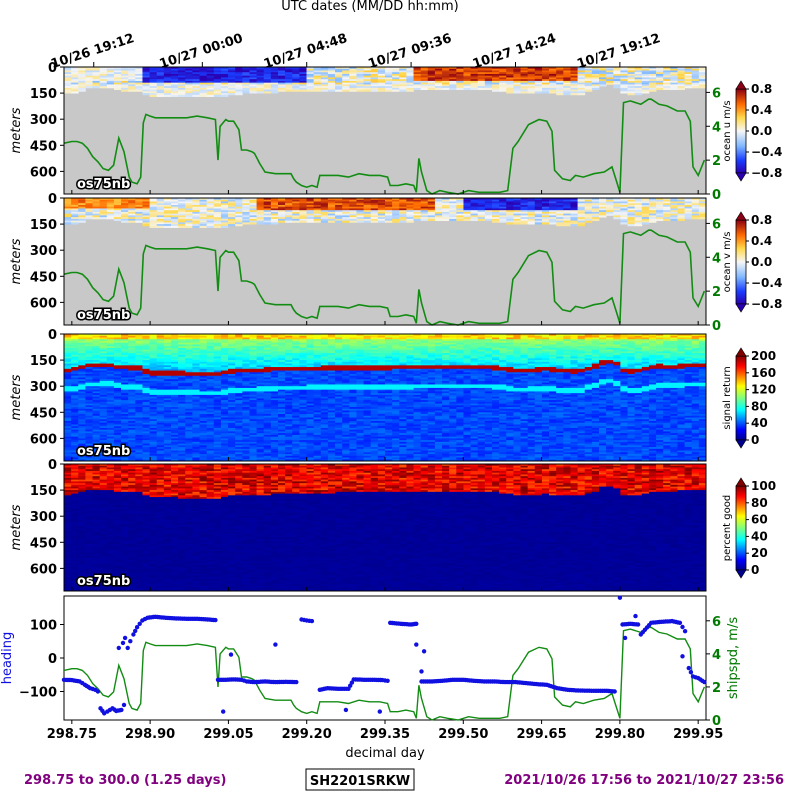  I want to click on panel-u-depth-label-0: 0, so click(52, 68).